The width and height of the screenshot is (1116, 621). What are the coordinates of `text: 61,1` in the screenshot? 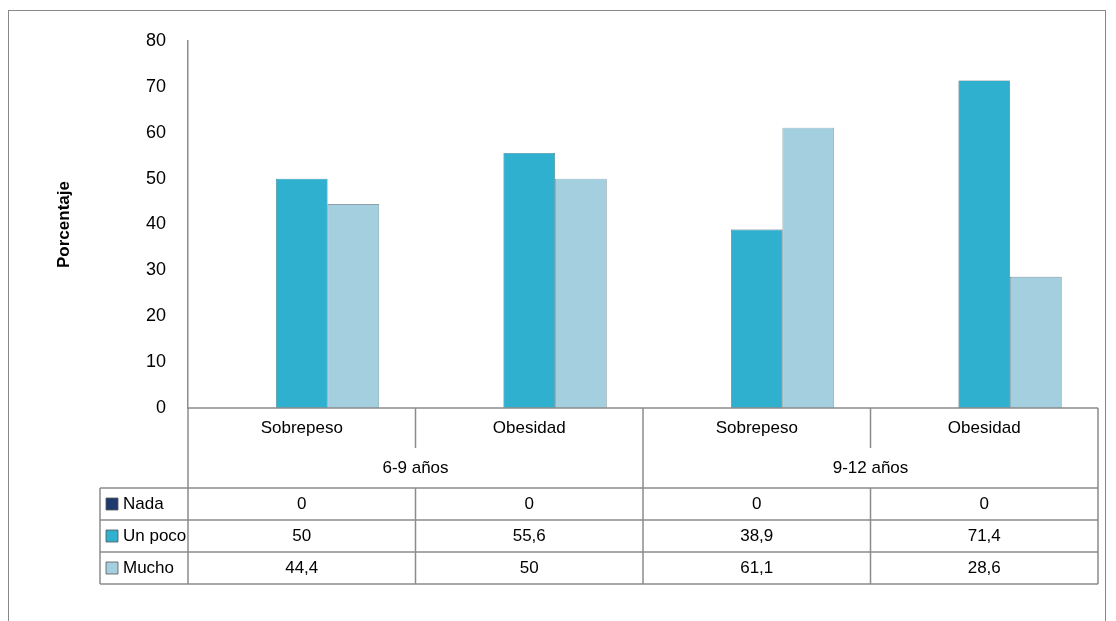 It's located at (757, 567).